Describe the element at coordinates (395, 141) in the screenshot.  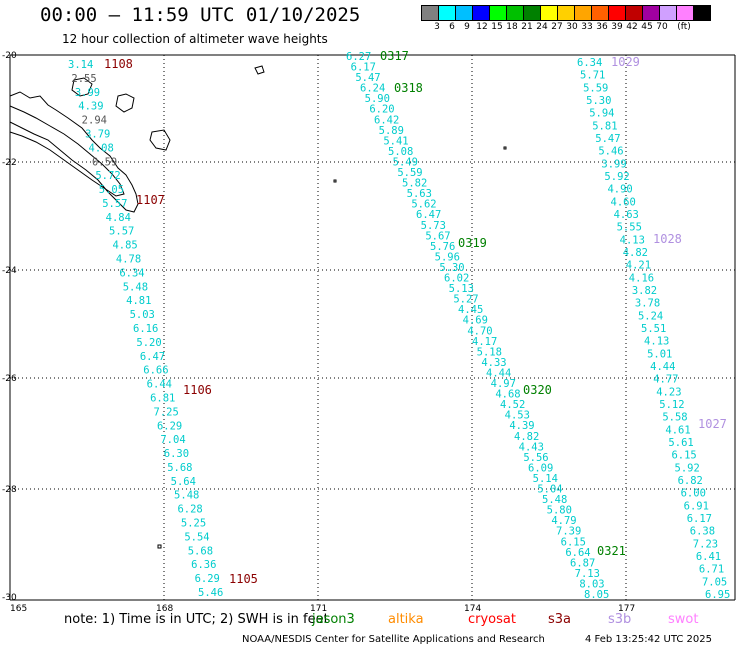
I see `wave-height-value: 5.41` at that location.